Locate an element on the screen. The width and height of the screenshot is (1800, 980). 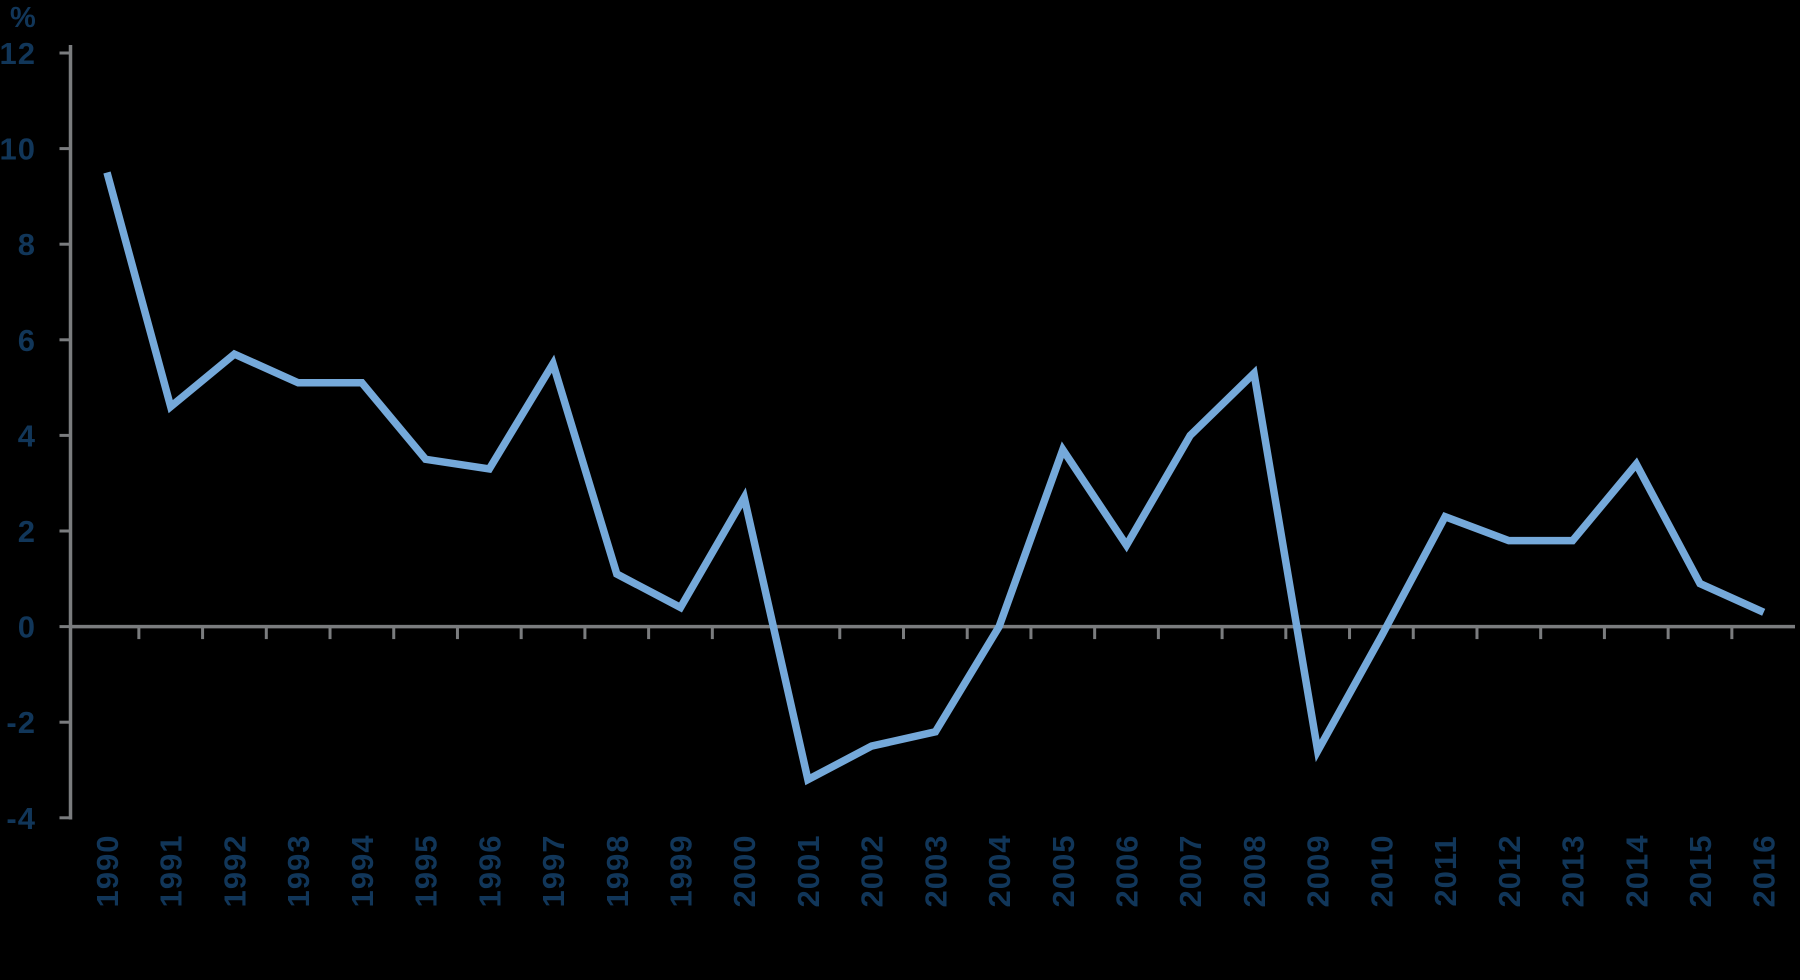
x-year-label: 2016 is located at coordinates (1764, 871).